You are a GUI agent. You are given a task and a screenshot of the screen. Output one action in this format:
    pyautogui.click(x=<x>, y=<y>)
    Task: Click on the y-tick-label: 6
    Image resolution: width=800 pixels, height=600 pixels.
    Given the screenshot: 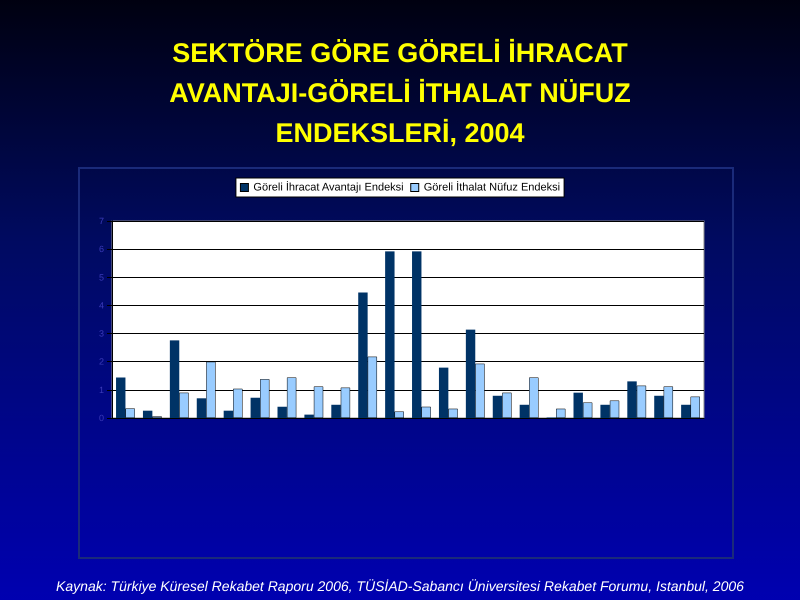 What is the action you would take?
    pyautogui.click(x=101, y=249)
    